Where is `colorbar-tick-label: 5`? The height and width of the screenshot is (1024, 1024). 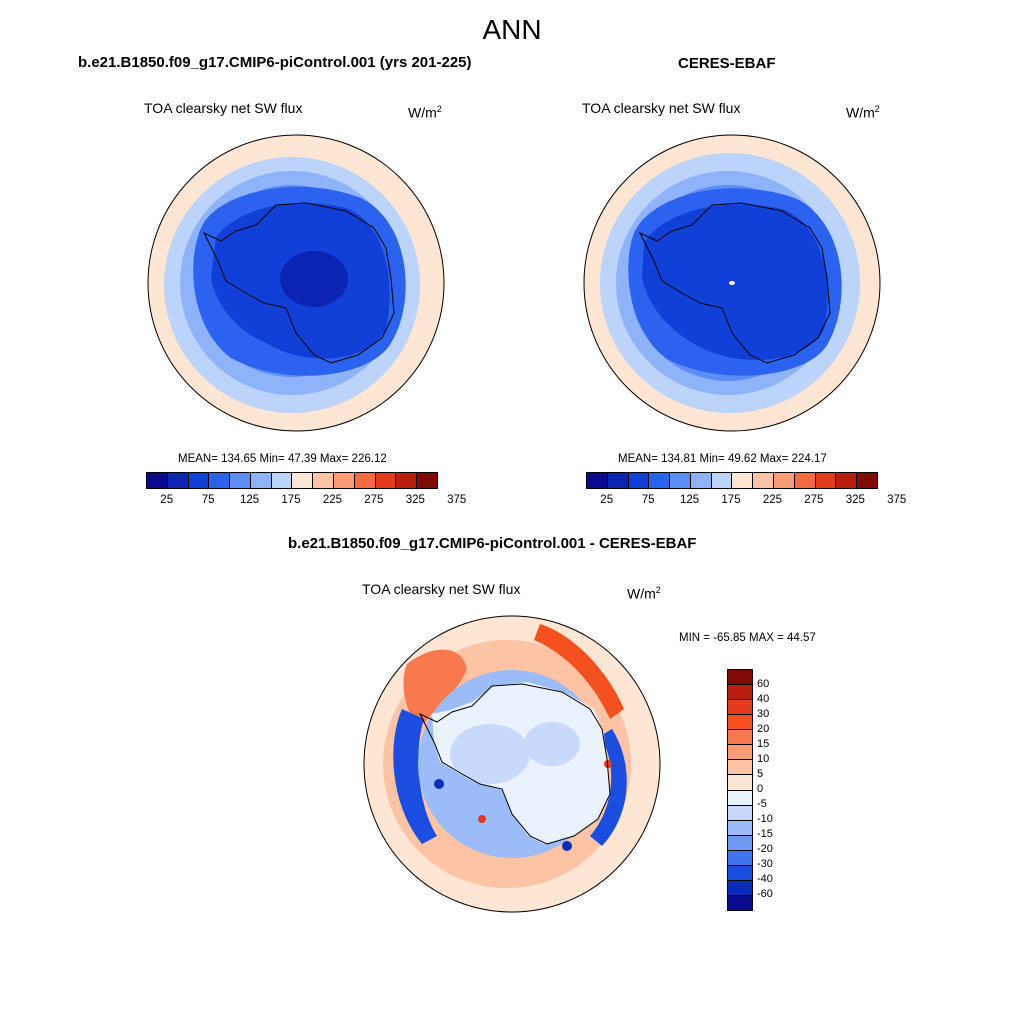
colorbar-tick-label: 5 is located at coordinates (760, 774).